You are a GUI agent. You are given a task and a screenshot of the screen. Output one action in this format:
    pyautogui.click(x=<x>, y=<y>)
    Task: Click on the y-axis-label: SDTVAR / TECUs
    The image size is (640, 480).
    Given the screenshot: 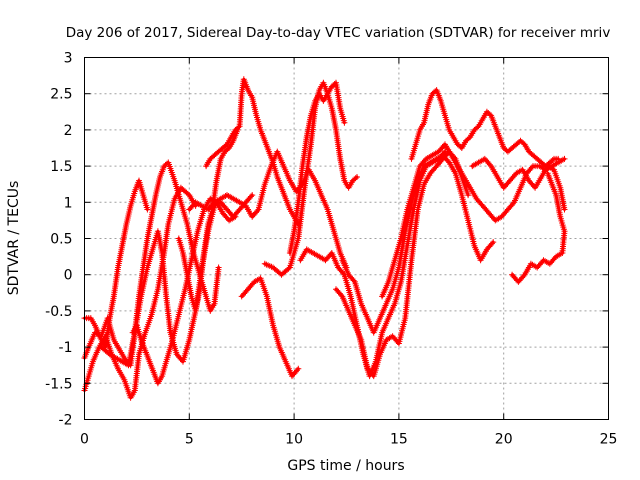 What is the action you would take?
    pyautogui.click(x=14, y=238)
    